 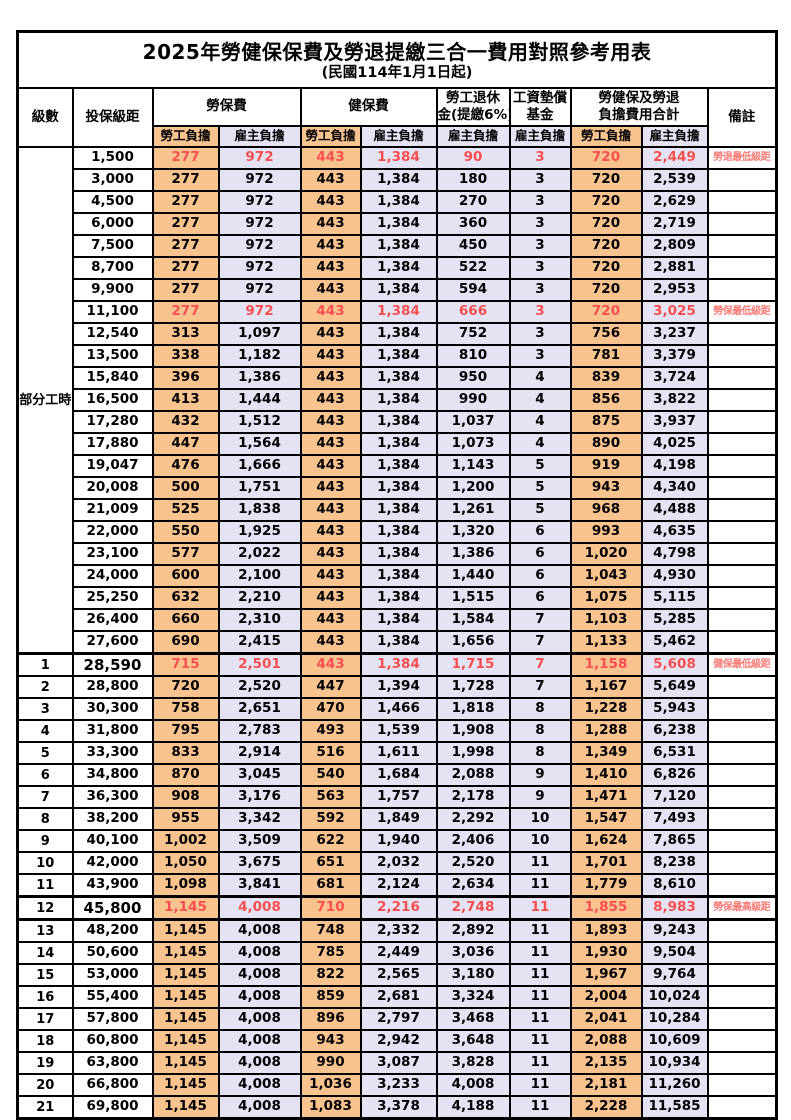 What do you see at coordinates (259, 532) in the screenshot?
I see `value-cell: 1,925` at bounding box center [259, 532].